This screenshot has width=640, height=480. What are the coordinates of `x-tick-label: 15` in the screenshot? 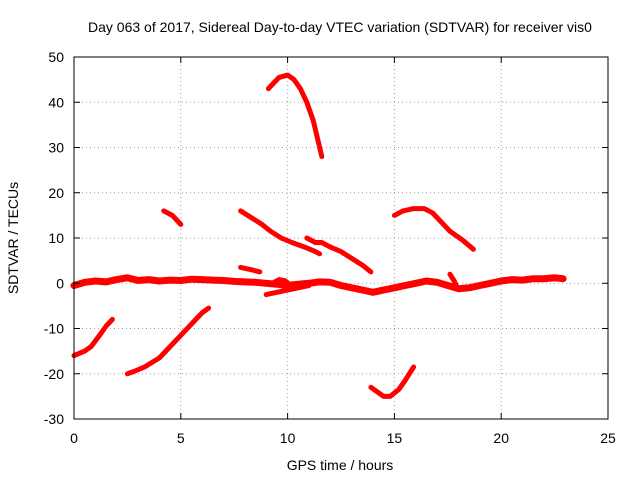 It's located at (395, 438).